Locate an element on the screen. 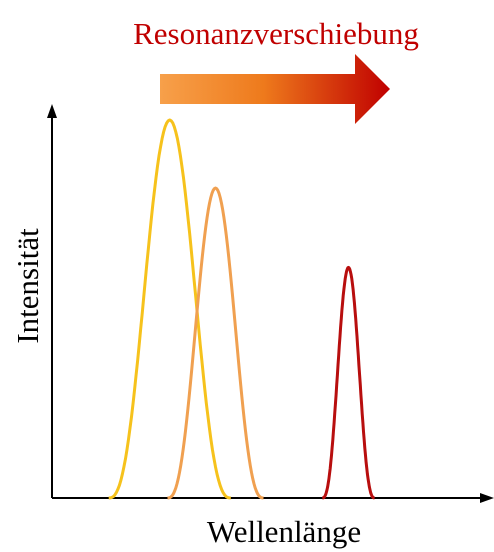 The width and height of the screenshot is (494, 552). diagram-title: Resonanzverschiebung is located at coordinates (276, 33).